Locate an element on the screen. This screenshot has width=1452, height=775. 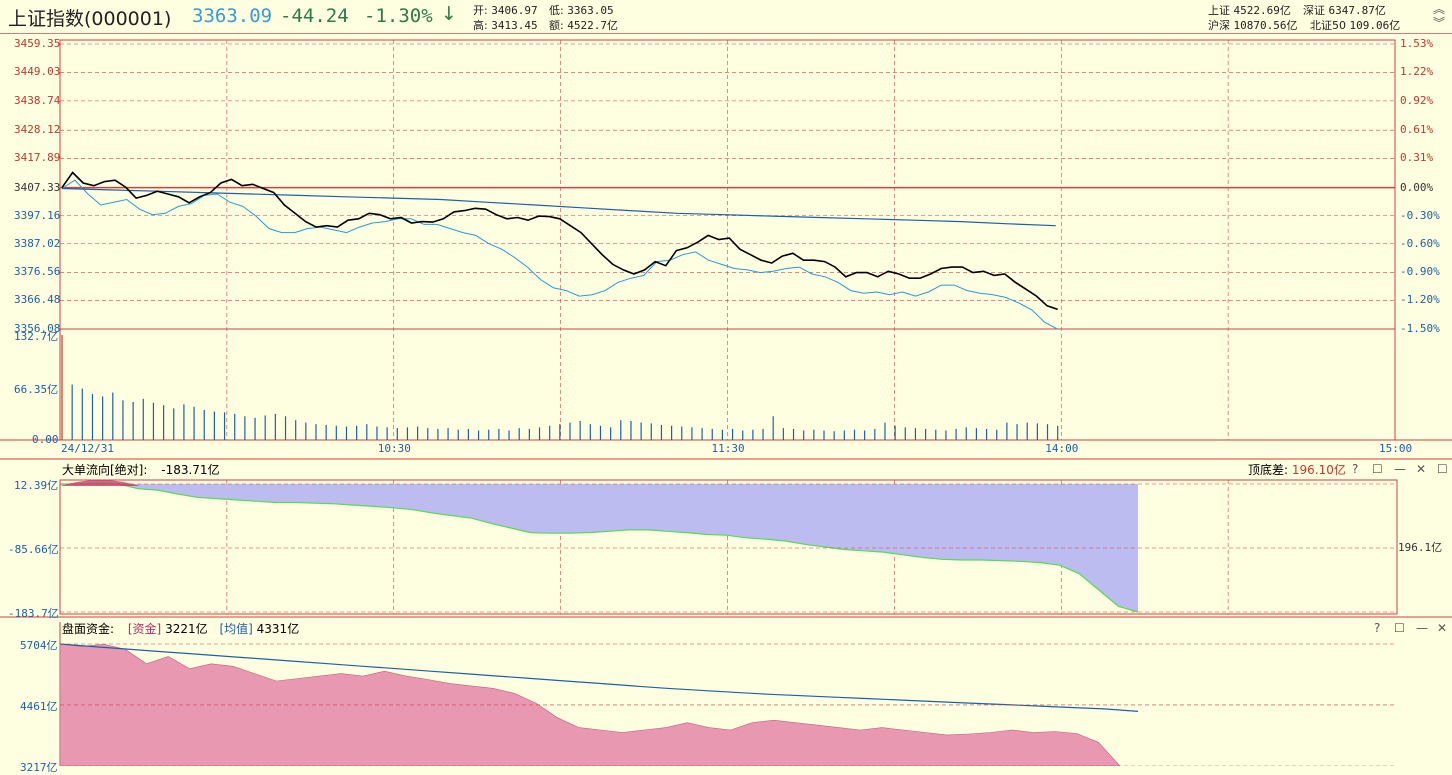
funds-tick-label: 3217亿 is located at coordinates (39, 767).